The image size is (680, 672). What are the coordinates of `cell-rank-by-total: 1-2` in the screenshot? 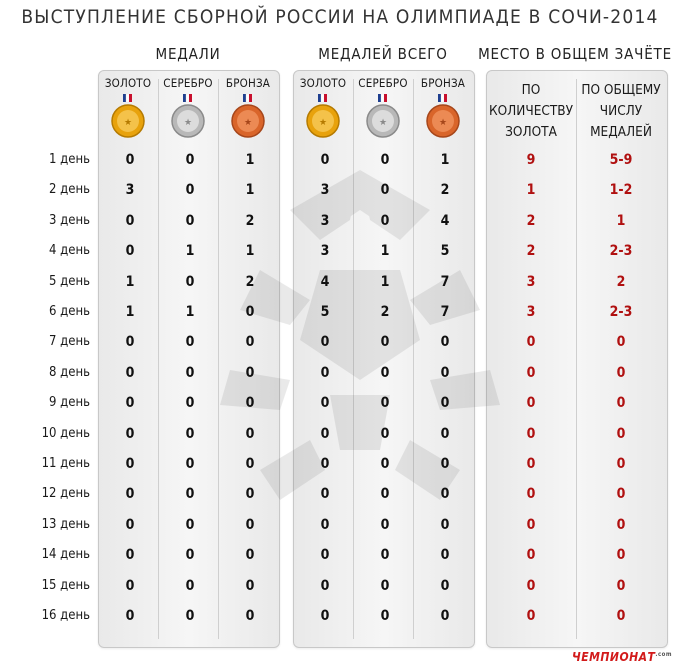 It's located at (621, 190).